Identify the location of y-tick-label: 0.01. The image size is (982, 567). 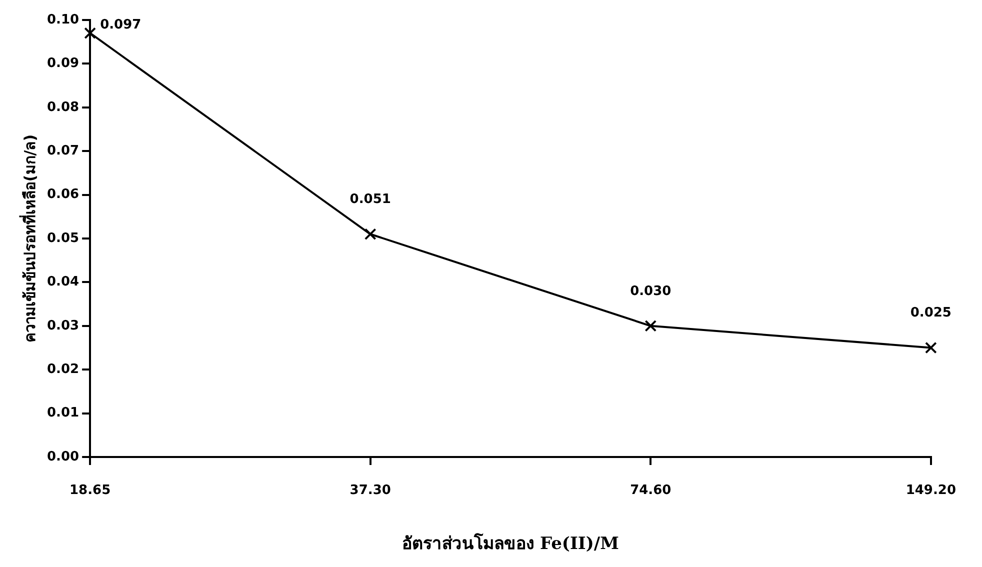
(63, 413).